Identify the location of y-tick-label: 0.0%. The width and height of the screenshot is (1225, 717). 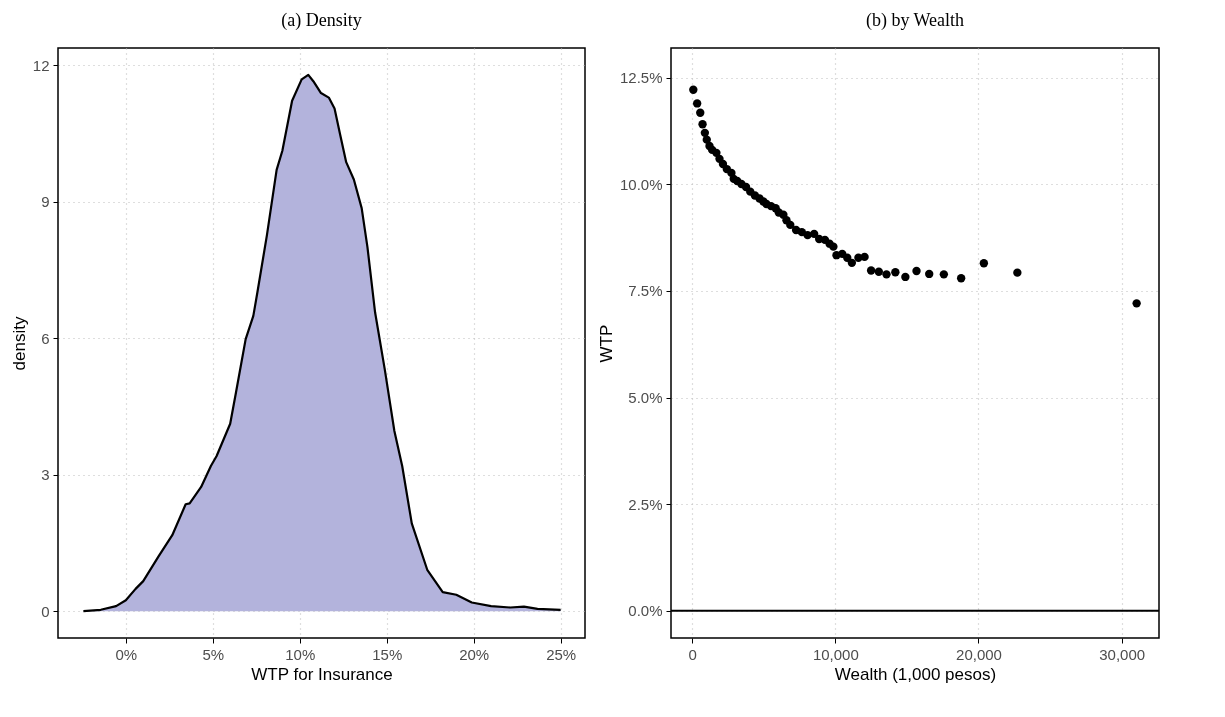
(645, 611).